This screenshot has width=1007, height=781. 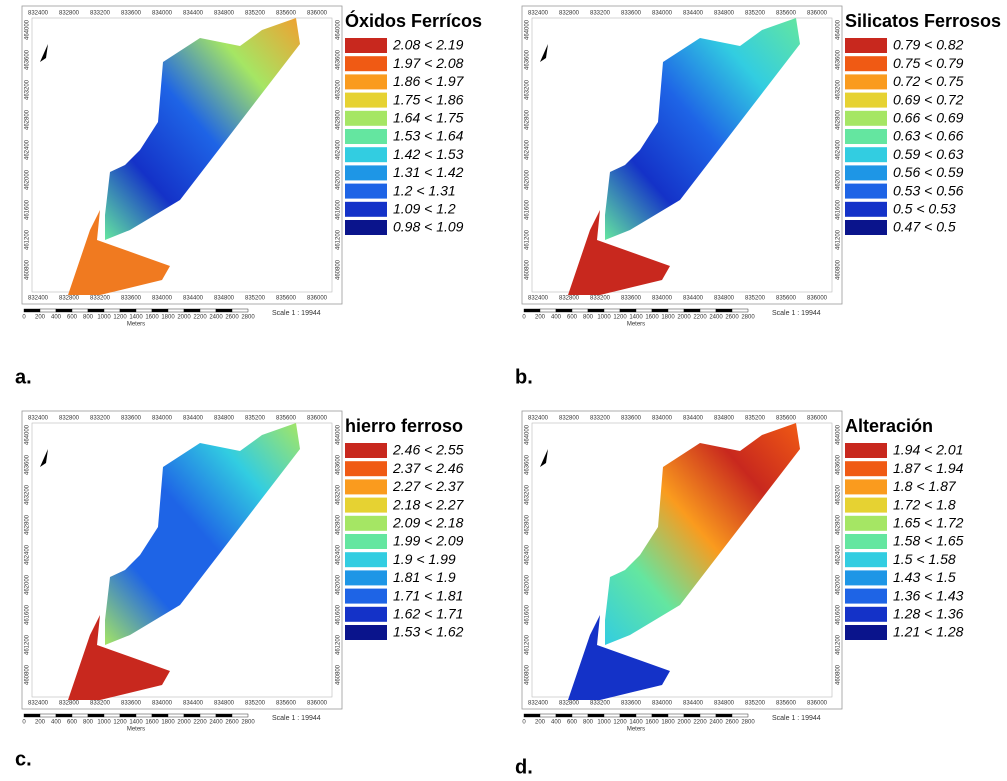 I want to click on legend-label: 1.99 < 2.09, so click(x=428, y=541).